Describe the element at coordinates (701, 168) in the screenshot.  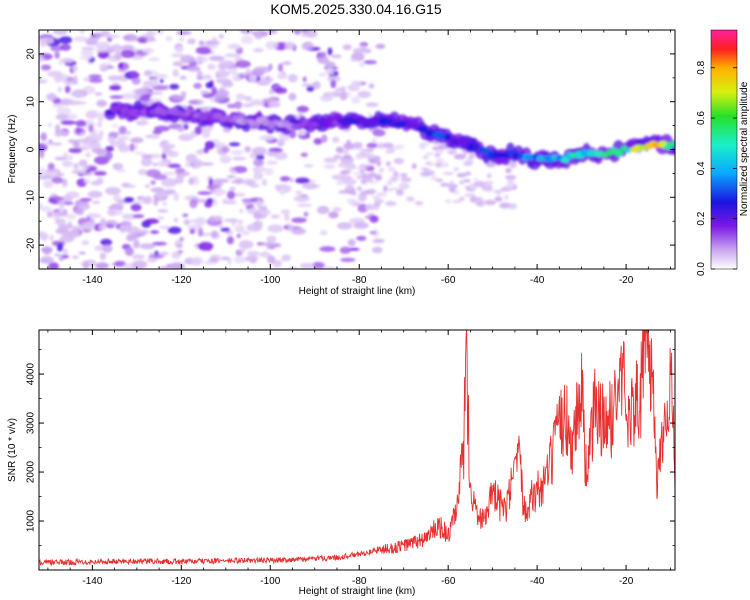
I see `colorbar-tick-label: 0.4` at that location.